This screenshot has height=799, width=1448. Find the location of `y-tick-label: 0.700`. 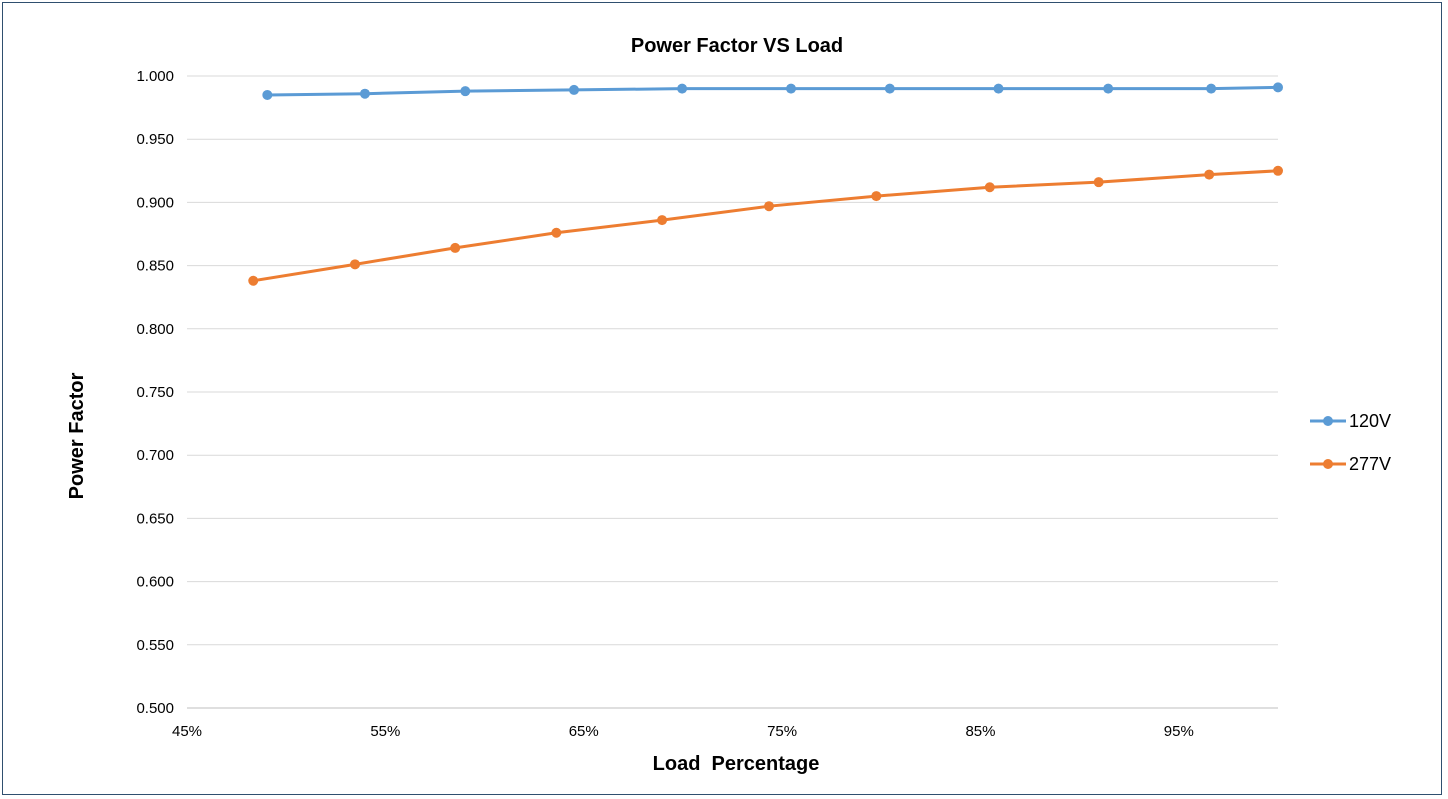

y-tick-label: 0.700 is located at coordinates (155, 455).